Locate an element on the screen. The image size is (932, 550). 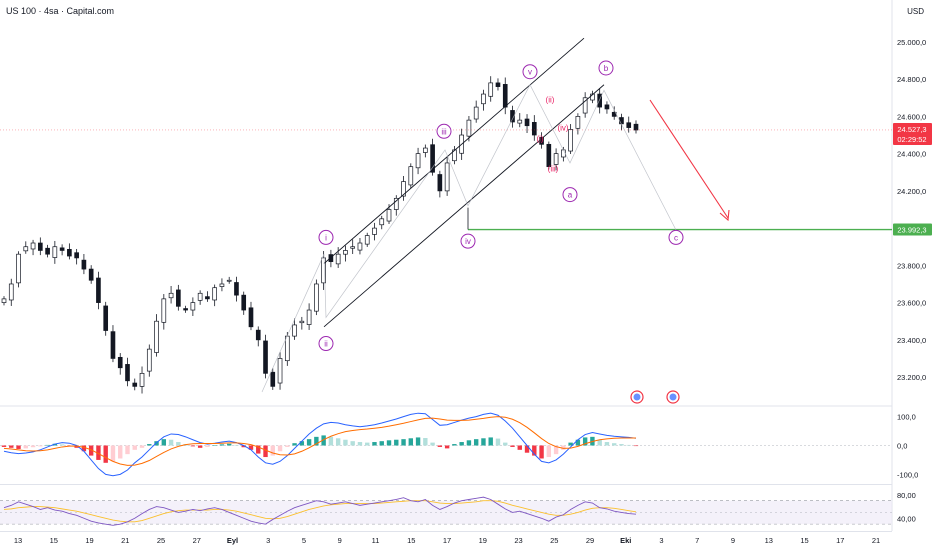
wave-label: v is located at coordinates (530, 72).